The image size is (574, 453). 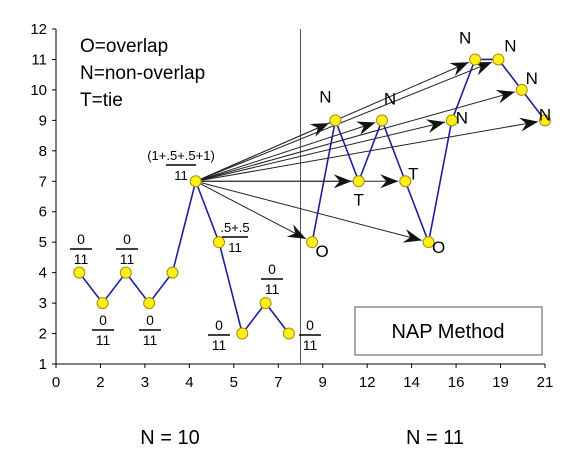 What do you see at coordinates (234, 382) in the screenshot?
I see `x-tick-label: 5` at bounding box center [234, 382].